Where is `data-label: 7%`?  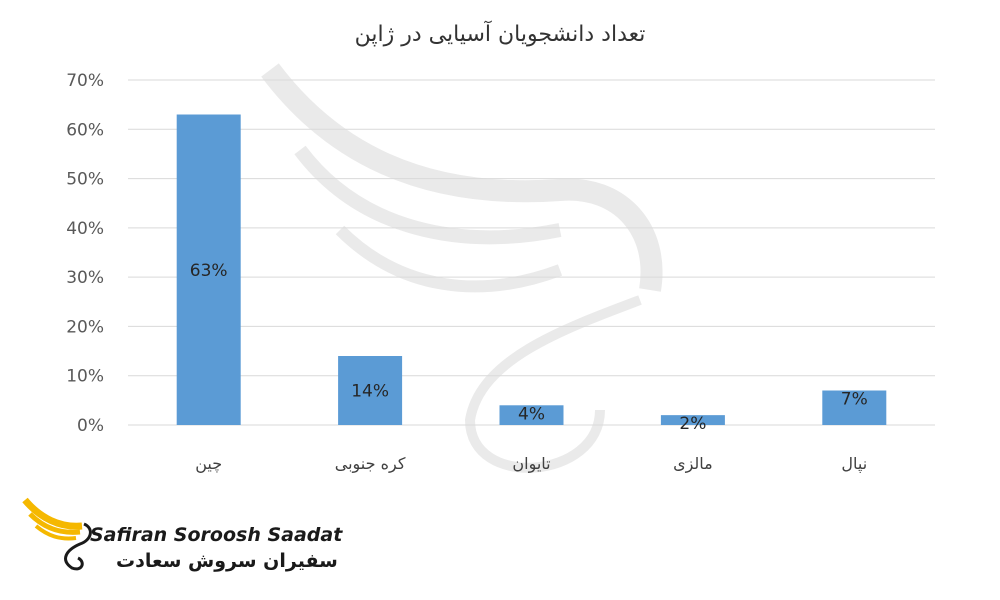
data-label: 7% is located at coordinates (854, 400).